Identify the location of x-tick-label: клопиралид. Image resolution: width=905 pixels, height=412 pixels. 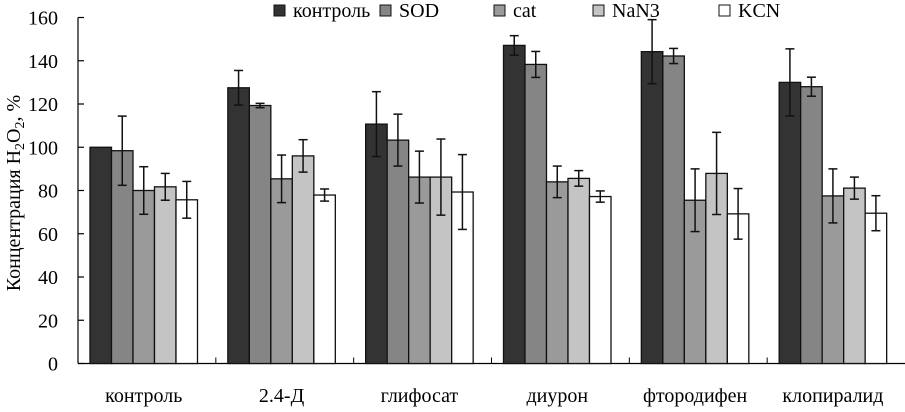
(832, 396).